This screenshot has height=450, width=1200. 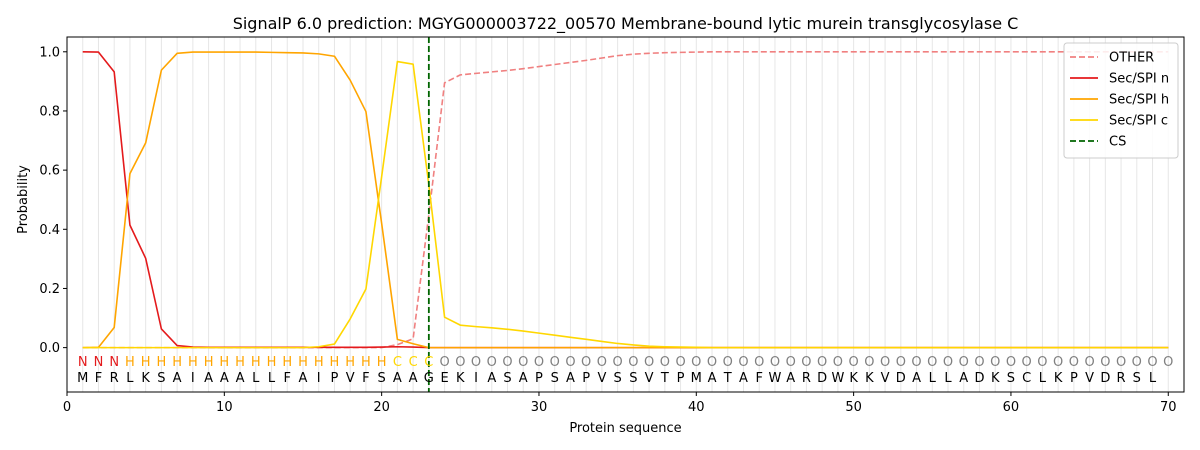 I want to click on y-tick-label: 0.2, so click(x=49, y=289).